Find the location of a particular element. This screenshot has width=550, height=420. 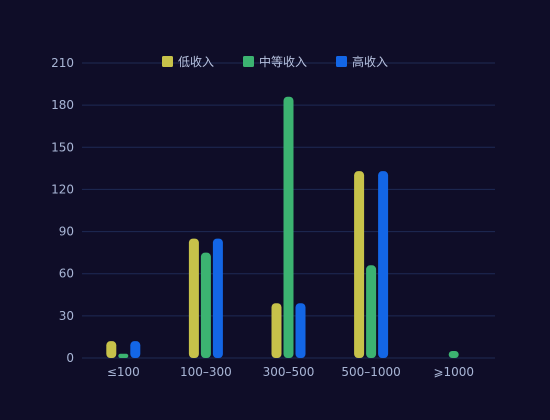

legend-item-3: 高收入 is located at coordinates (362, 61).